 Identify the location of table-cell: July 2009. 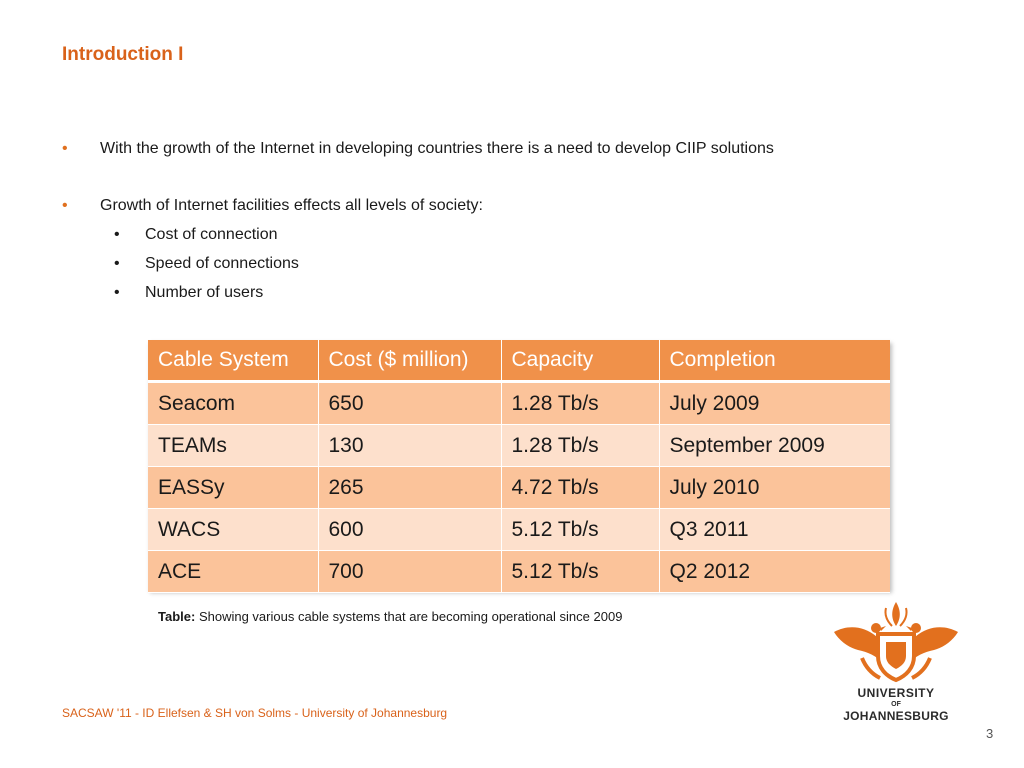
(774, 403).